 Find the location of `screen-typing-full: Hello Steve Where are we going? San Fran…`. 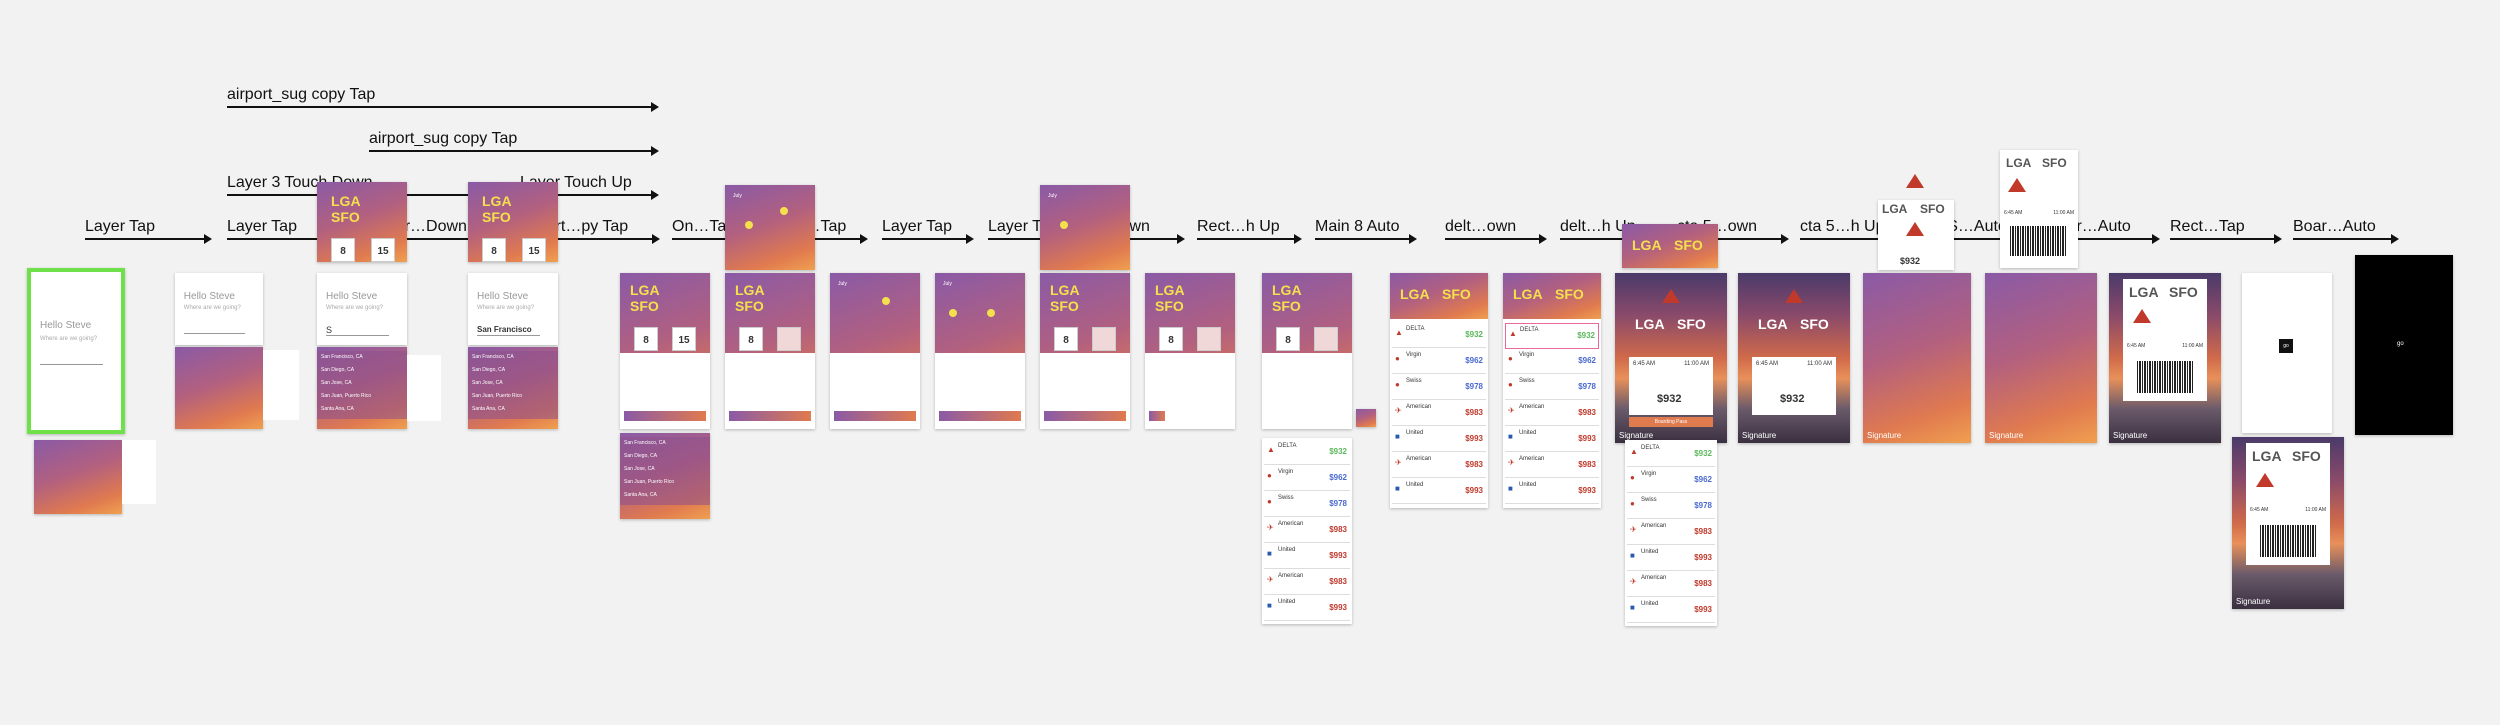

screen-typing-full: Hello Steve Where are we going? San Fran… is located at coordinates (513, 309).